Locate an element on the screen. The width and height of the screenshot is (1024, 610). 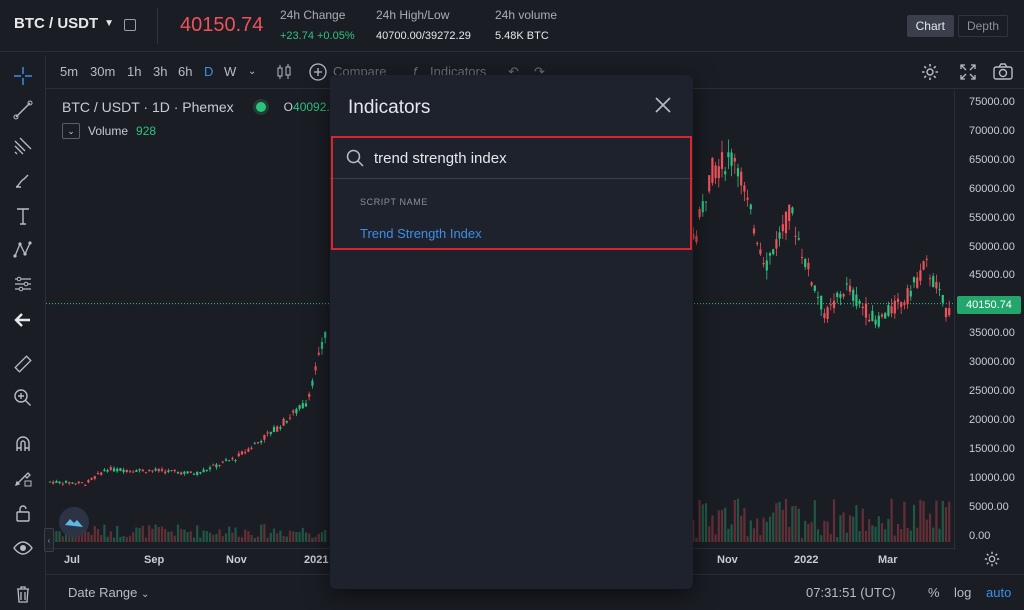
price-tick: 20000.00 is located at coordinates (992, 419).